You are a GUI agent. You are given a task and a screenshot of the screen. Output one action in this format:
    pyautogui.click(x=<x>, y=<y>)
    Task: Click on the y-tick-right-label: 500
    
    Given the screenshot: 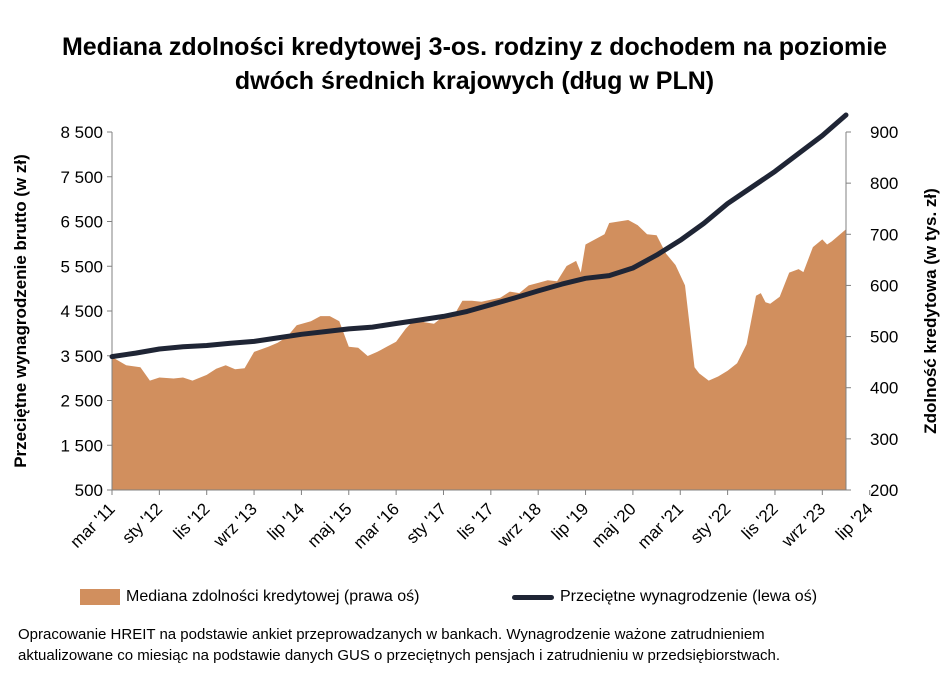 What is the action you would take?
    pyautogui.click(x=884, y=337)
    